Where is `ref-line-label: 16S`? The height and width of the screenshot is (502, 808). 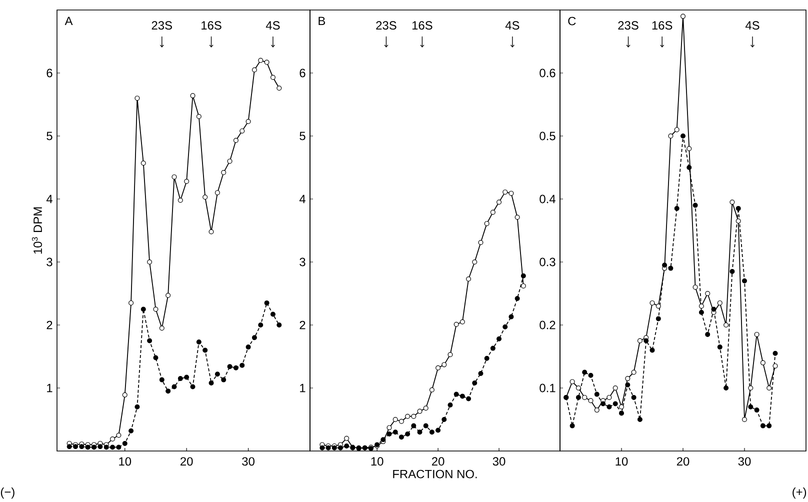
ref-line-label: 16S is located at coordinates (662, 25).